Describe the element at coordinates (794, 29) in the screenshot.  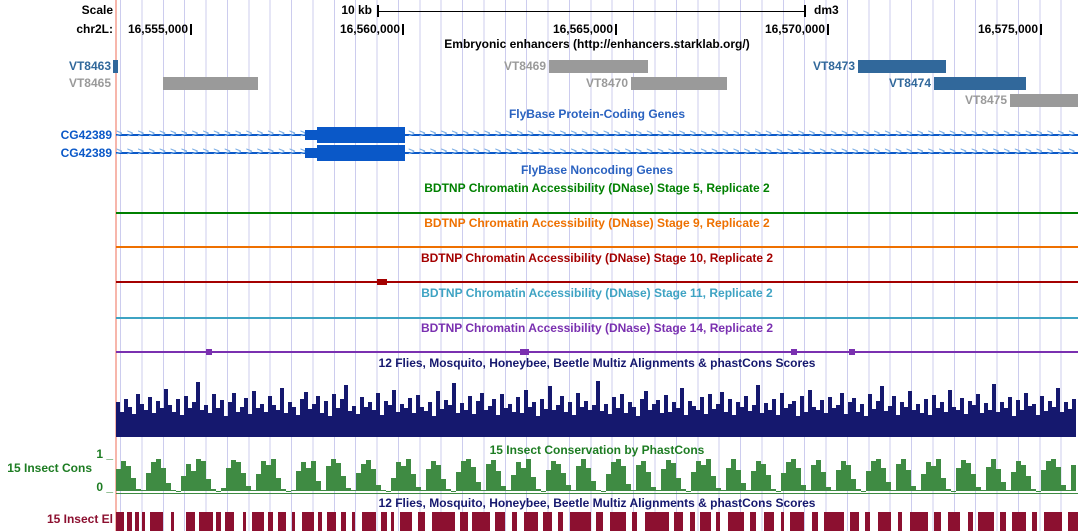
I see `ruler-tick-label: 16,570,000` at that location.